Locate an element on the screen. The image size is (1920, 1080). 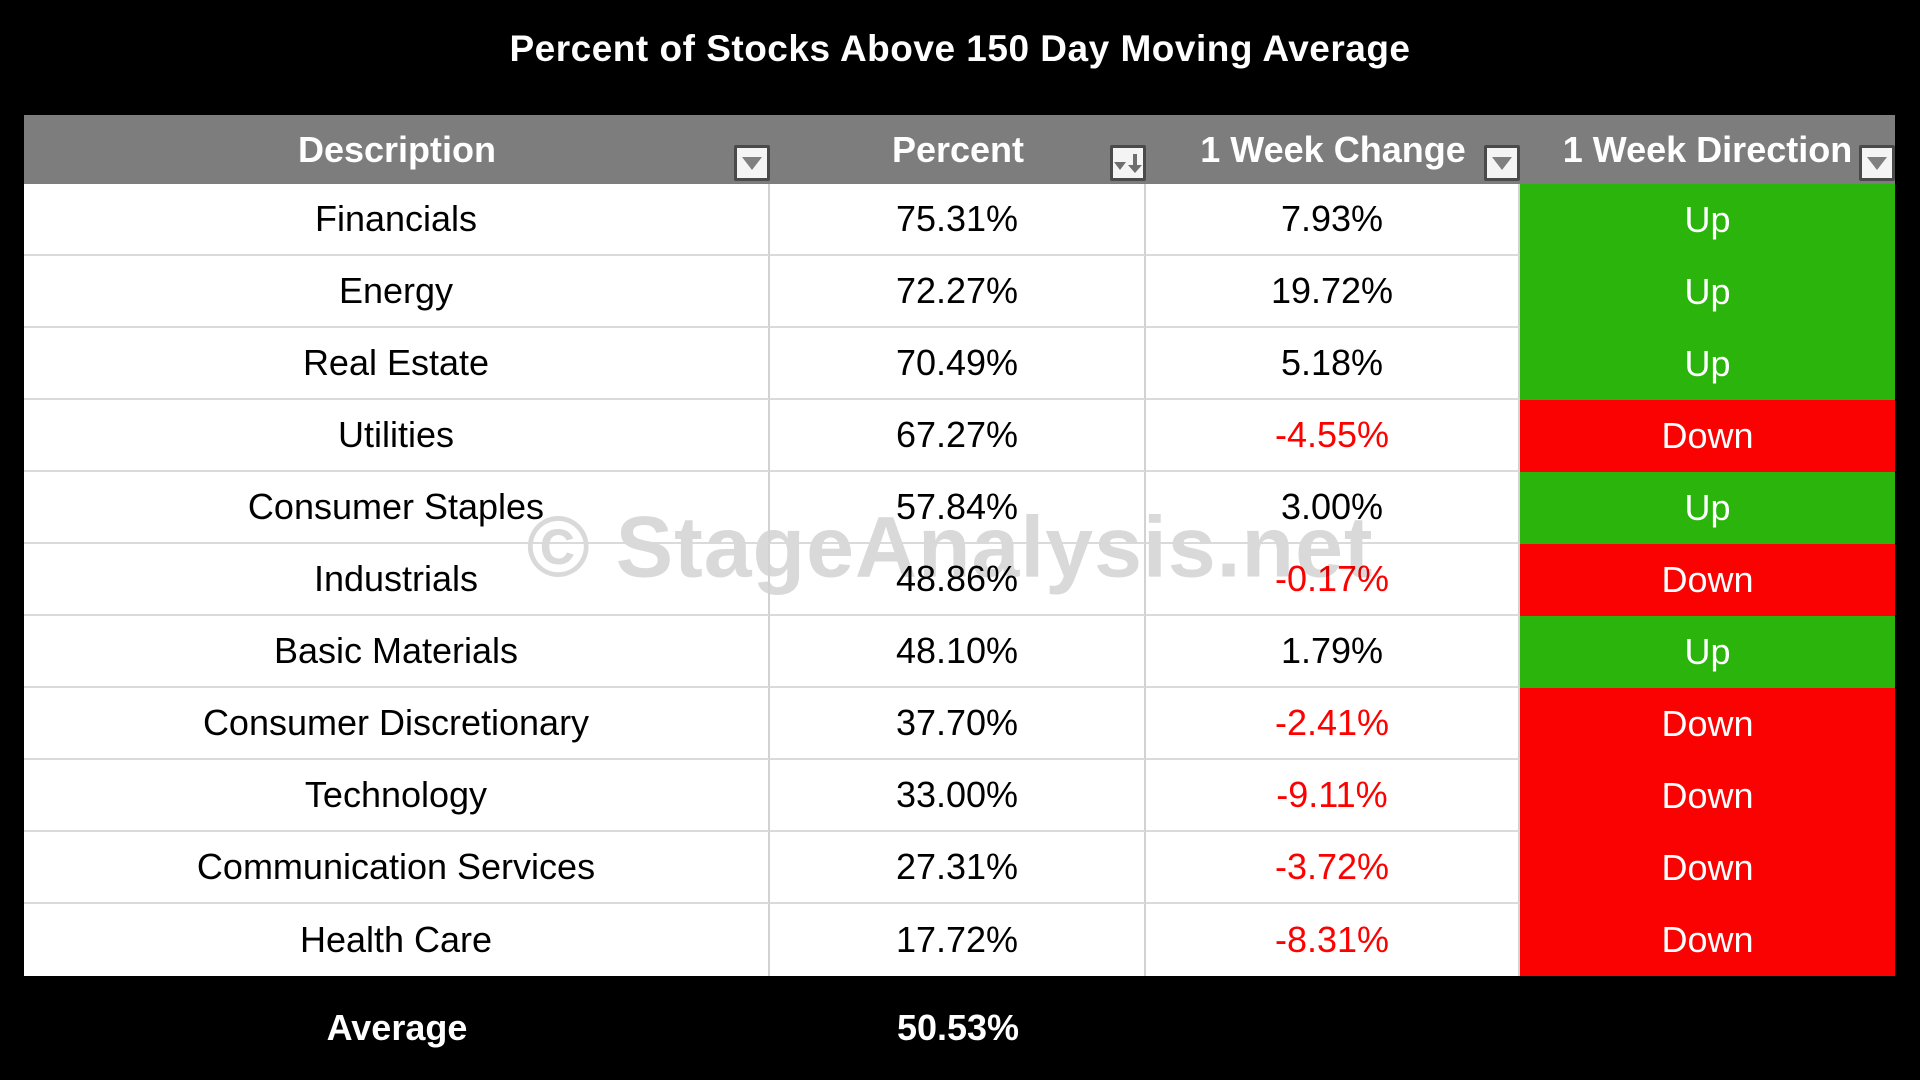
filter-sorted-descending-icon is located at coordinates (1128, 163).